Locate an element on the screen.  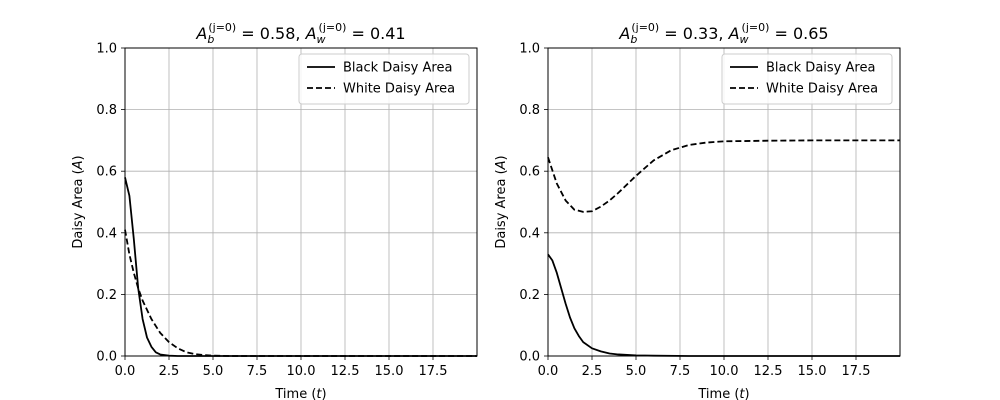
chart-title: Ab(j=0) = 0.58, Aw(j=0) = 0.41 is located at coordinates (300, 33).